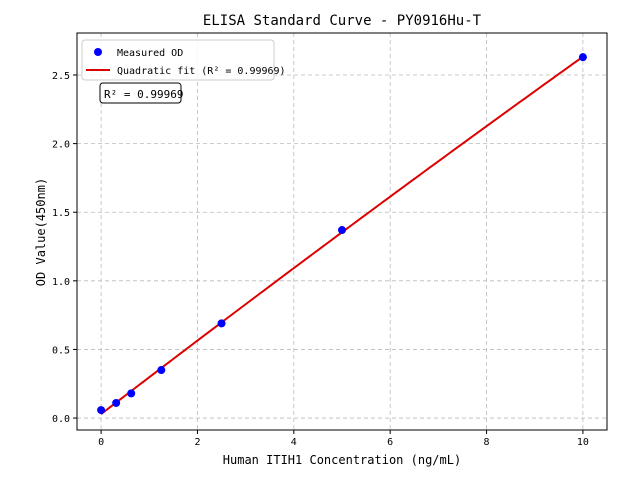 The image size is (640, 480). Describe the element at coordinates (41, 232) in the screenshot. I see `y-axis-label: OD Value(450nm)` at that location.